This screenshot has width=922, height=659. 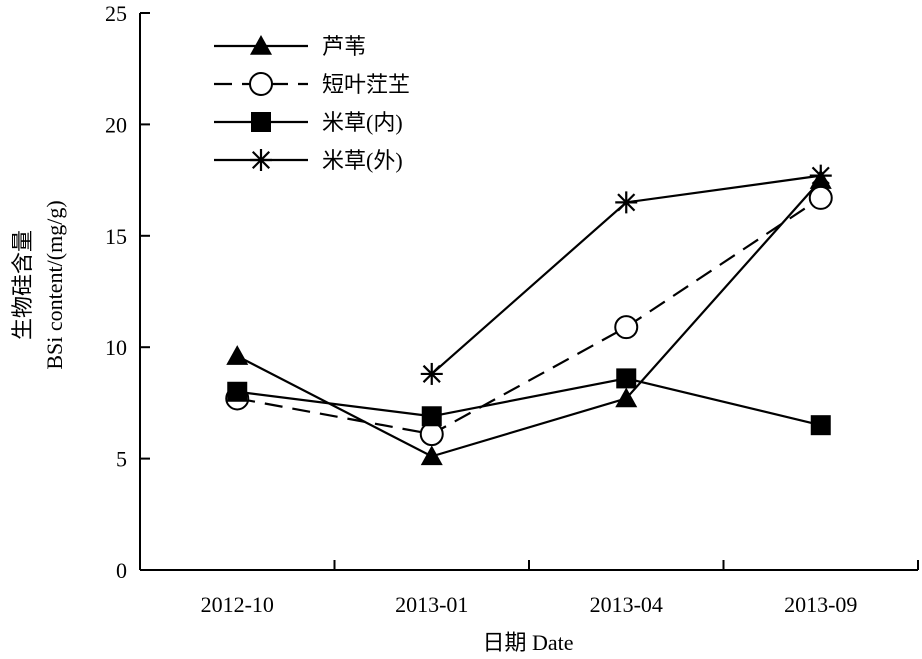 I want to click on y-tick-label: 10, so click(x=116, y=347).